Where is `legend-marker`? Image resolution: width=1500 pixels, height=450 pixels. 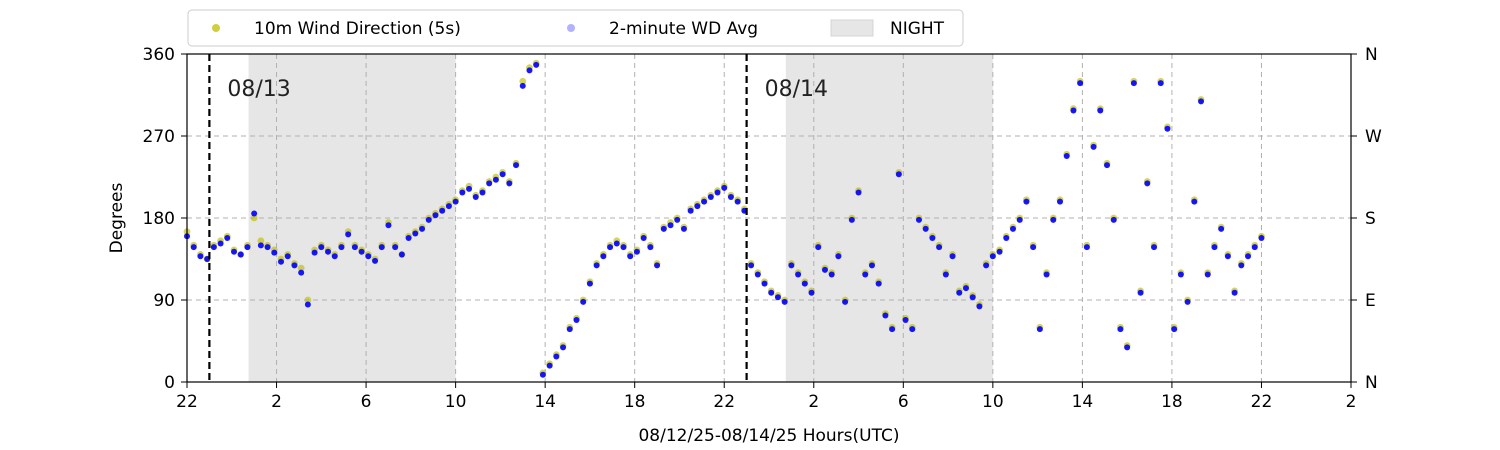 legend-marker is located at coordinates (571, 28).